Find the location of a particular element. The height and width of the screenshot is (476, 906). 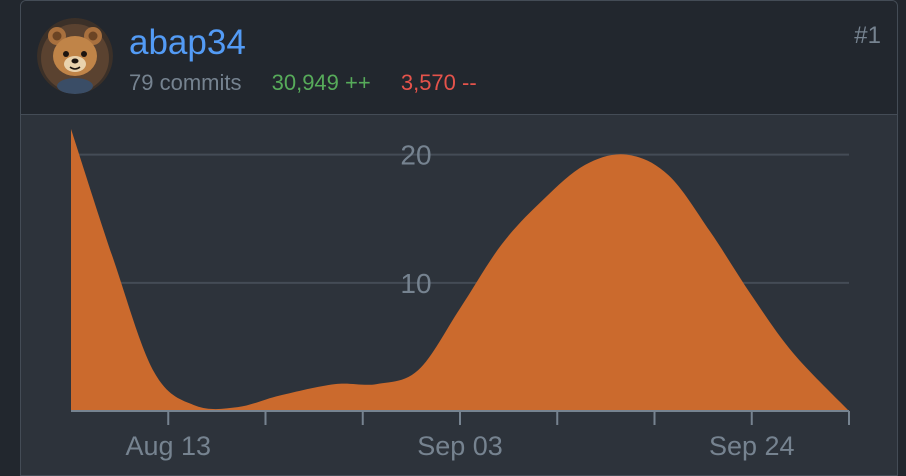

y-tick-label-1: 20 is located at coordinates (415, 155).